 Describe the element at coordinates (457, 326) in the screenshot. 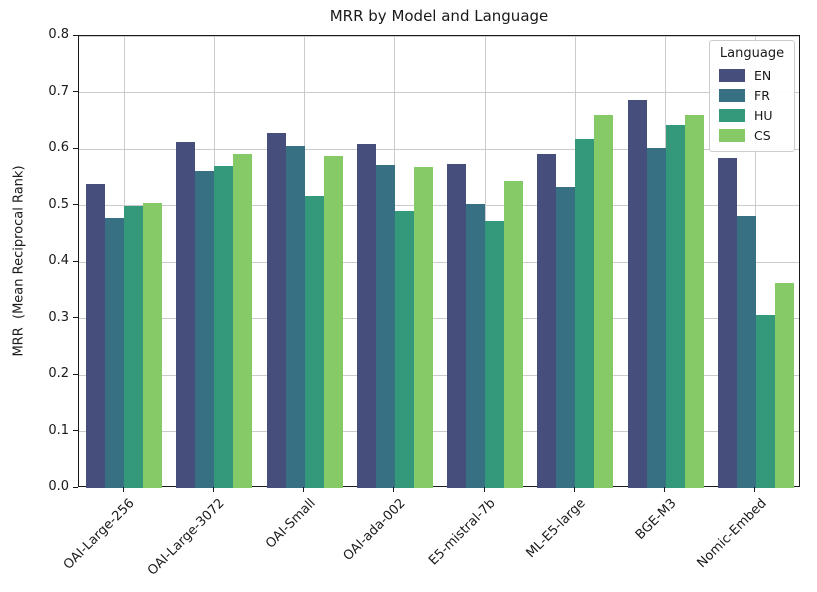

I see `bar-en-e5-mistral-7b` at that location.